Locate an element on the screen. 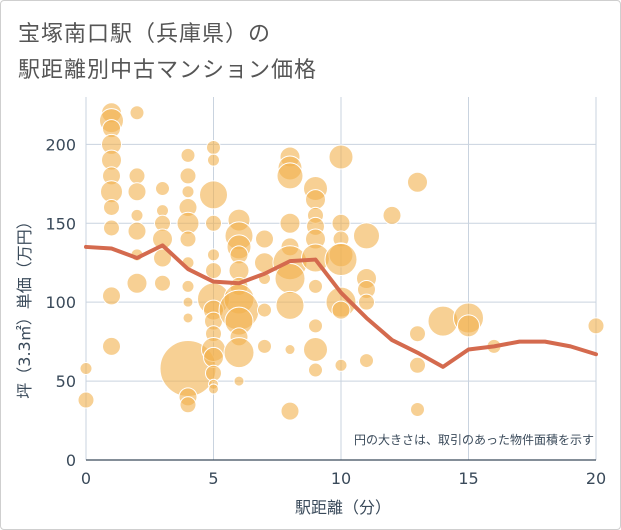  chart-title-line-1: 宝塚南口駅（兵庫県）の is located at coordinates (145, 34).